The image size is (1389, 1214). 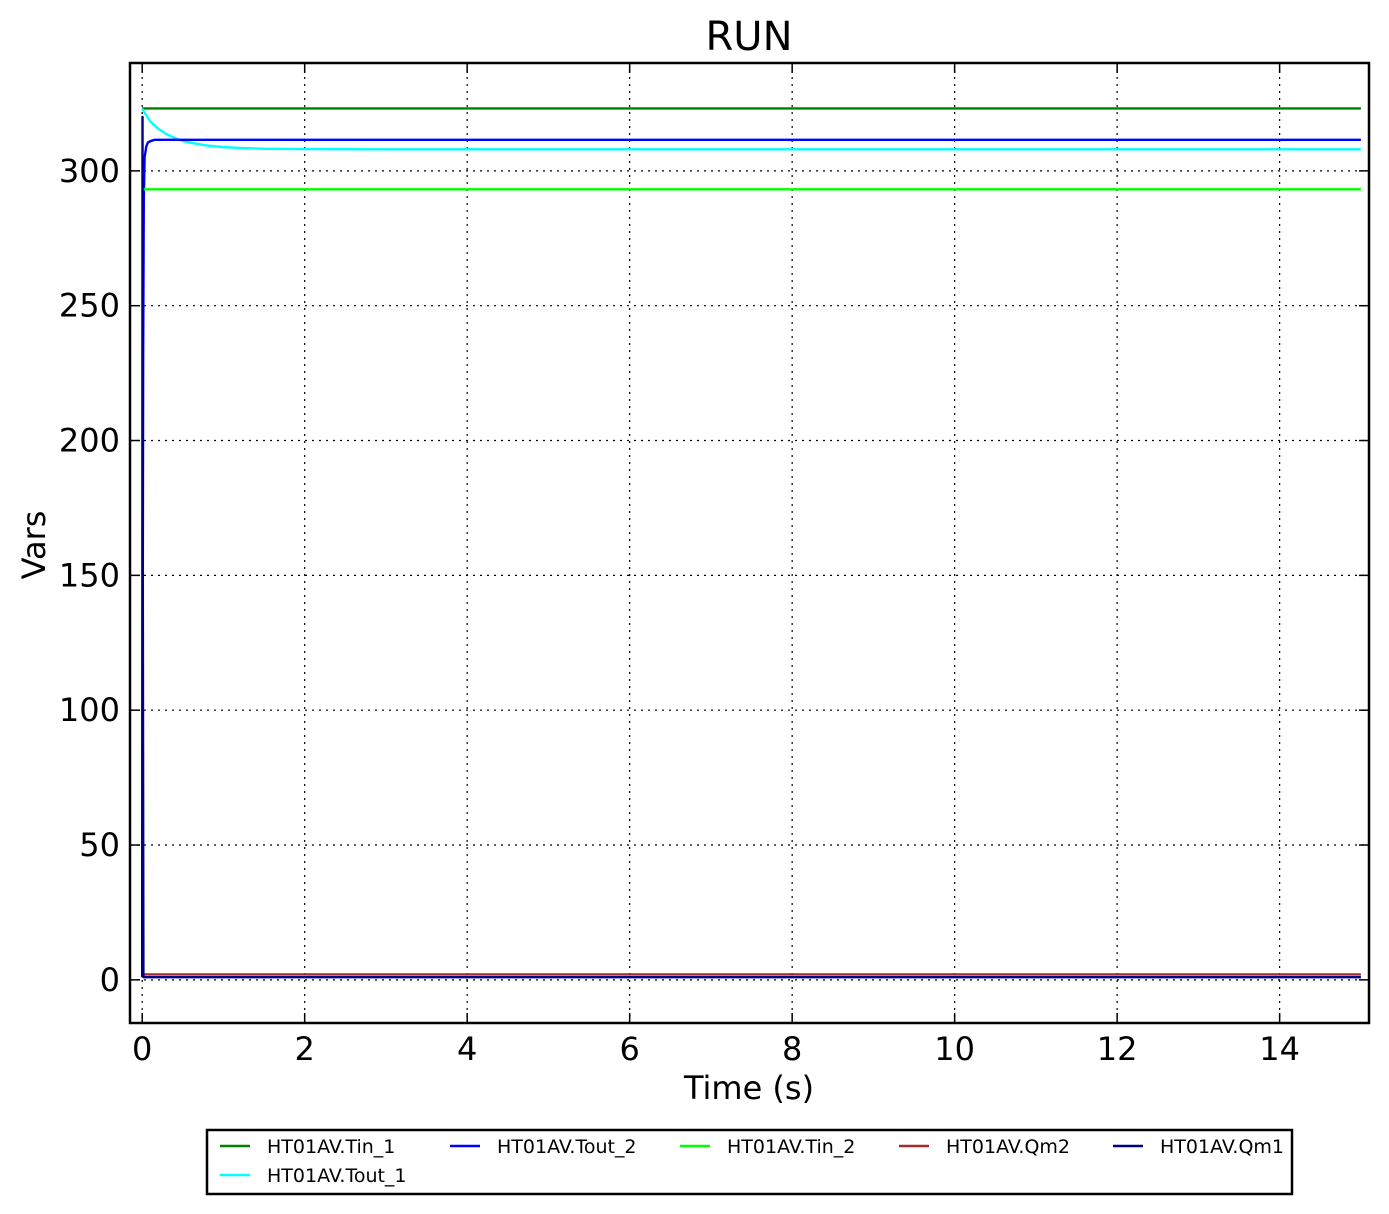 I want to click on chart-title: RUN, so click(x=749, y=37).